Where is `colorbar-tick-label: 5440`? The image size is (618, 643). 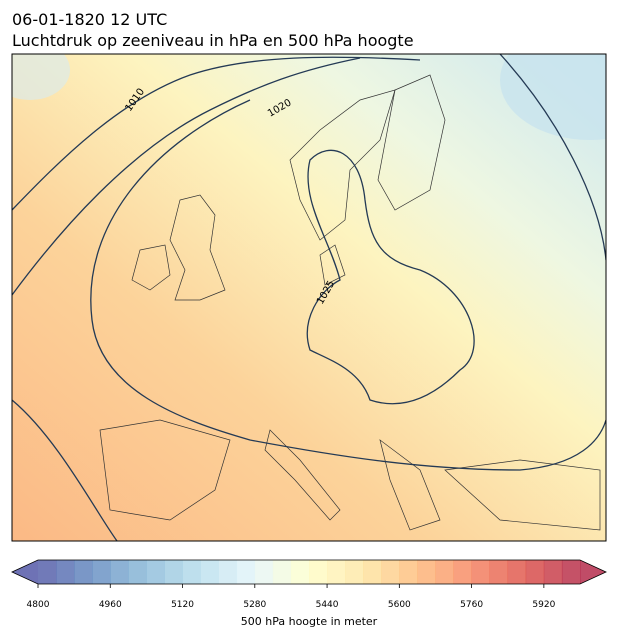
colorbar-tick-label: 5440 is located at coordinates (327, 605).